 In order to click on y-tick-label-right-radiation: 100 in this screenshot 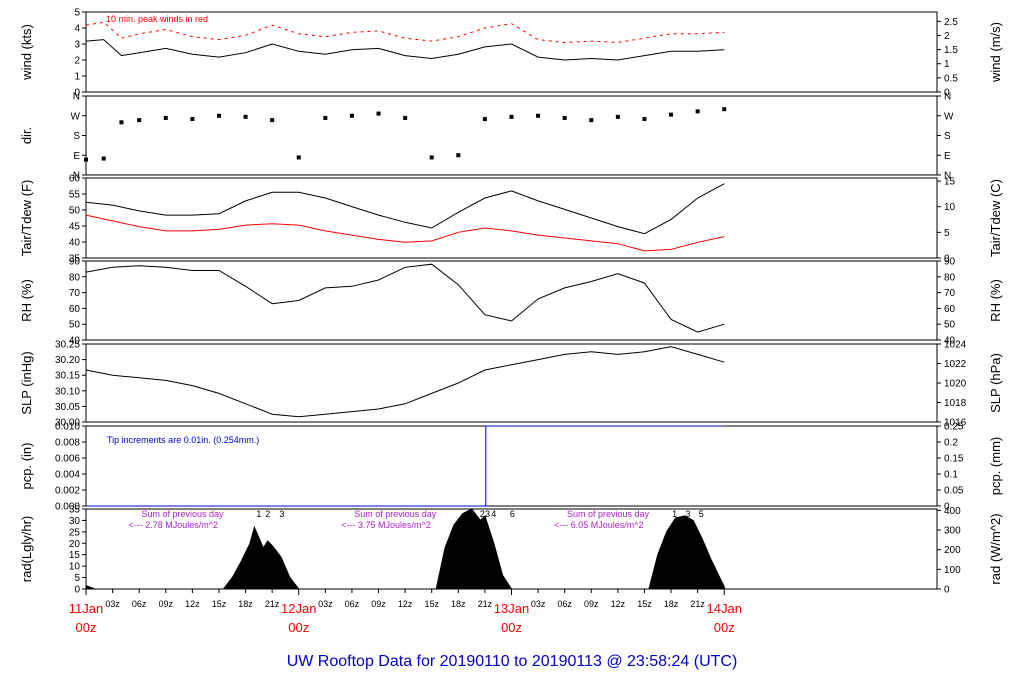, I will do `click(952, 570)`.